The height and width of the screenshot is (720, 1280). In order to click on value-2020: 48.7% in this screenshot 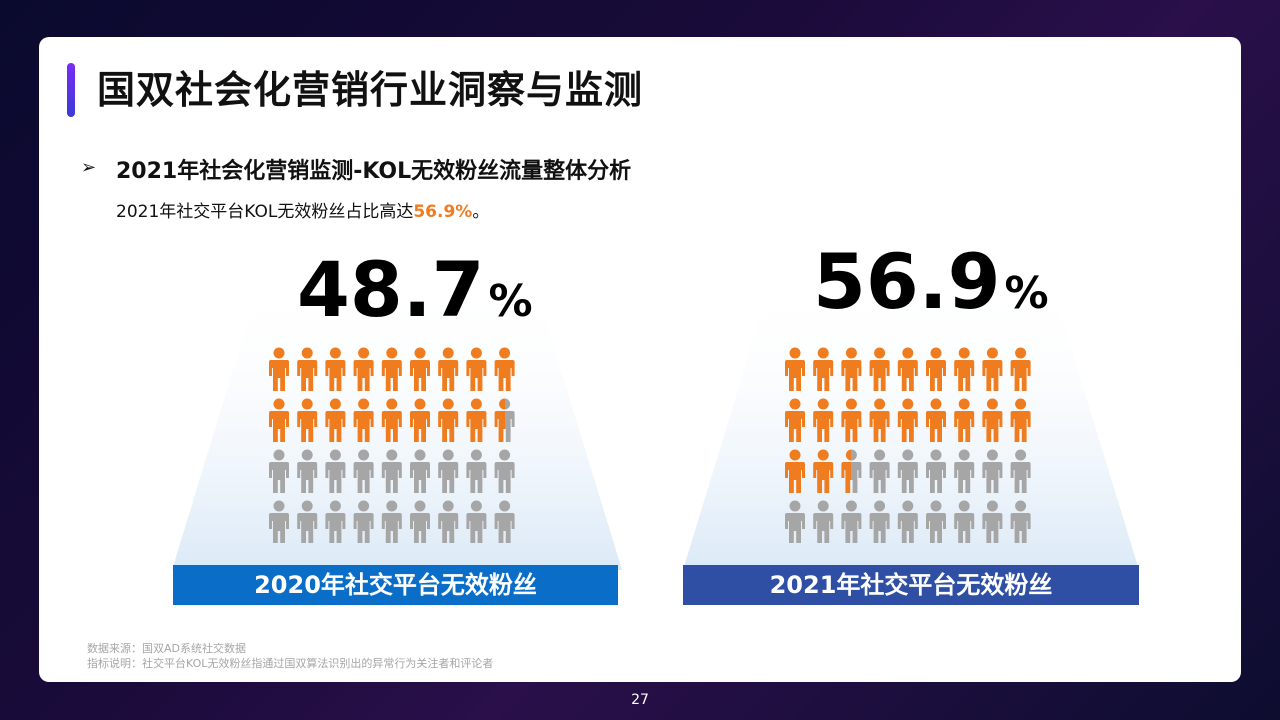, I will do `click(415, 289)`.